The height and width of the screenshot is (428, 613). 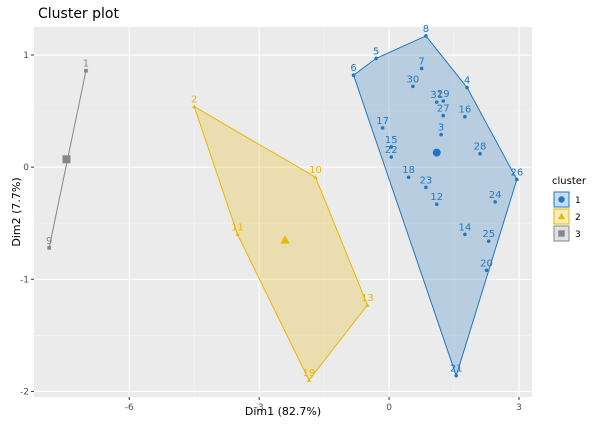 What do you see at coordinates (456, 369) in the screenshot?
I see `point-label: 21` at bounding box center [456, 369].